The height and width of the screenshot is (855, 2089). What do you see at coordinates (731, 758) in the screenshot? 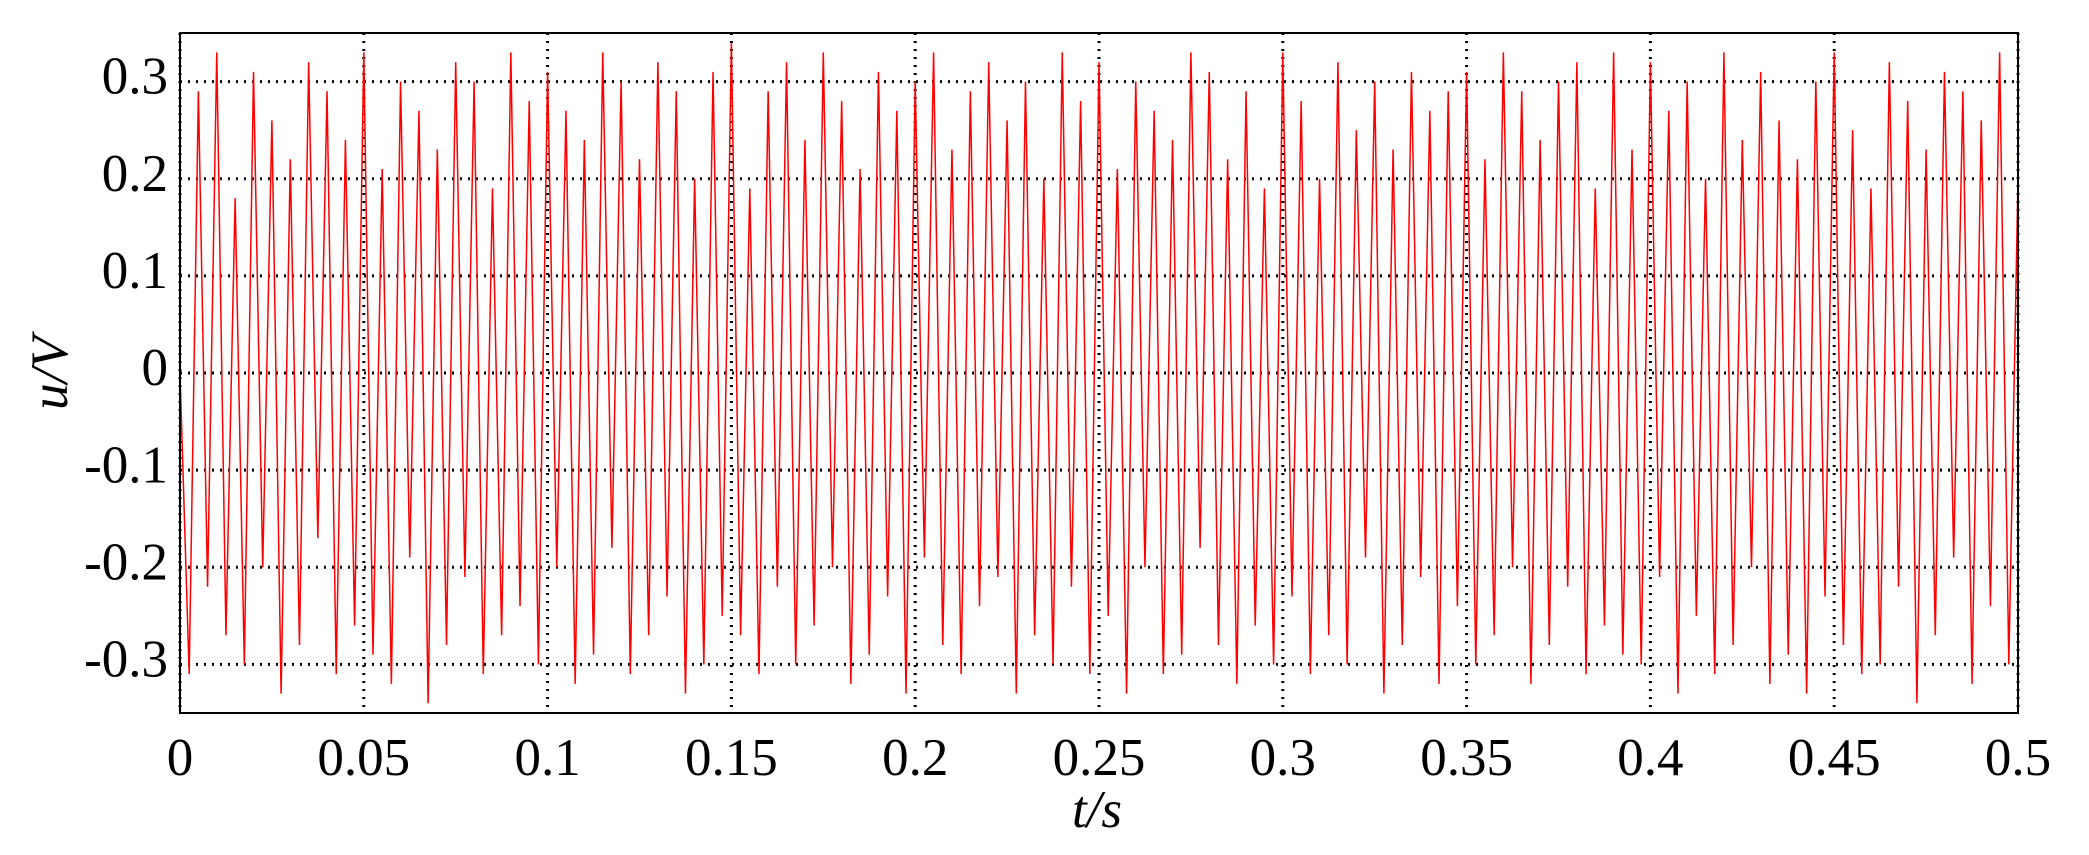
I see `x-tick-label: 0.15` at bounding box center [731, 758].